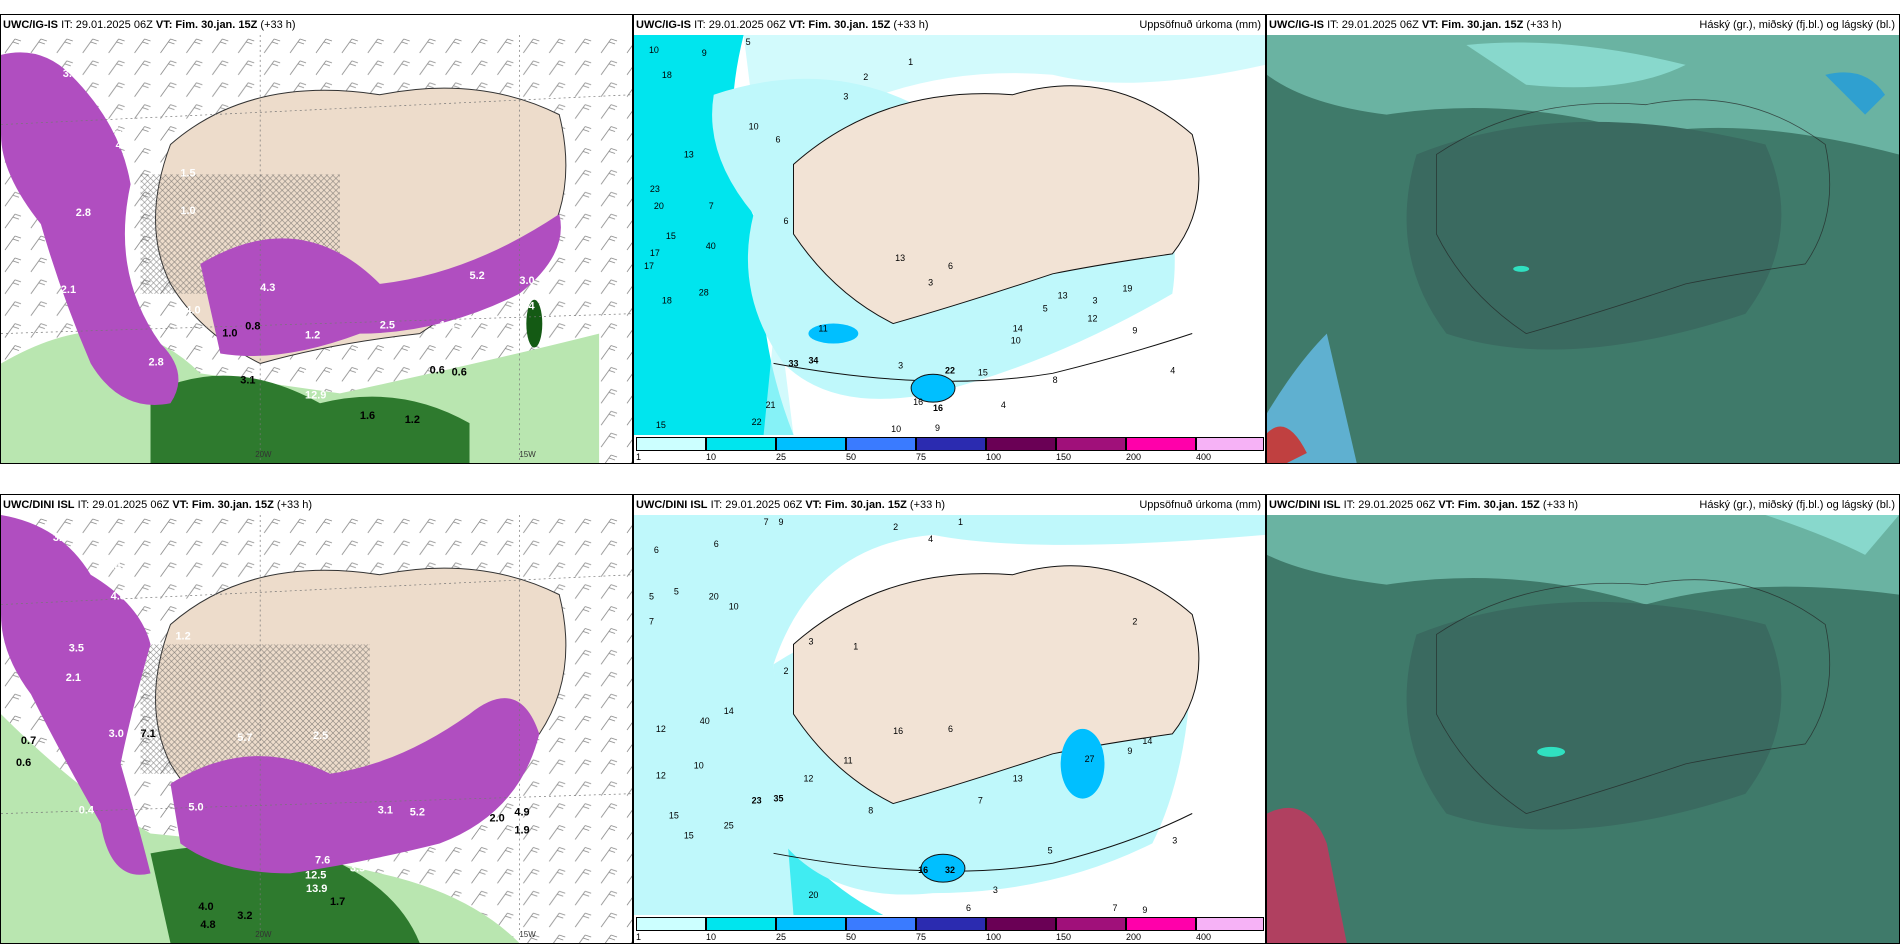  Describe the element at coordinates (1127, 289) in the screenshot. I see `precip-value: 19` at that location.